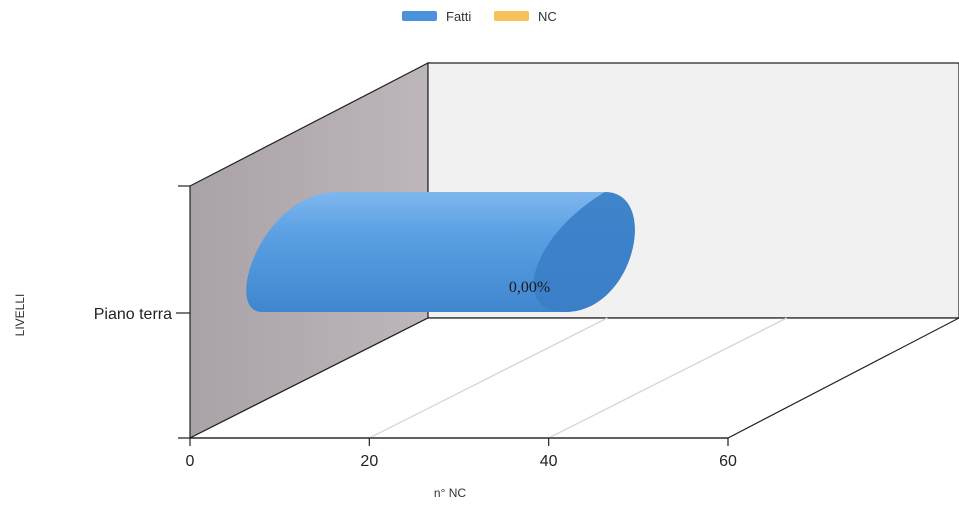 The height and width of the screenshot is (505, 959). I want to click on bars, so click(440, 252).